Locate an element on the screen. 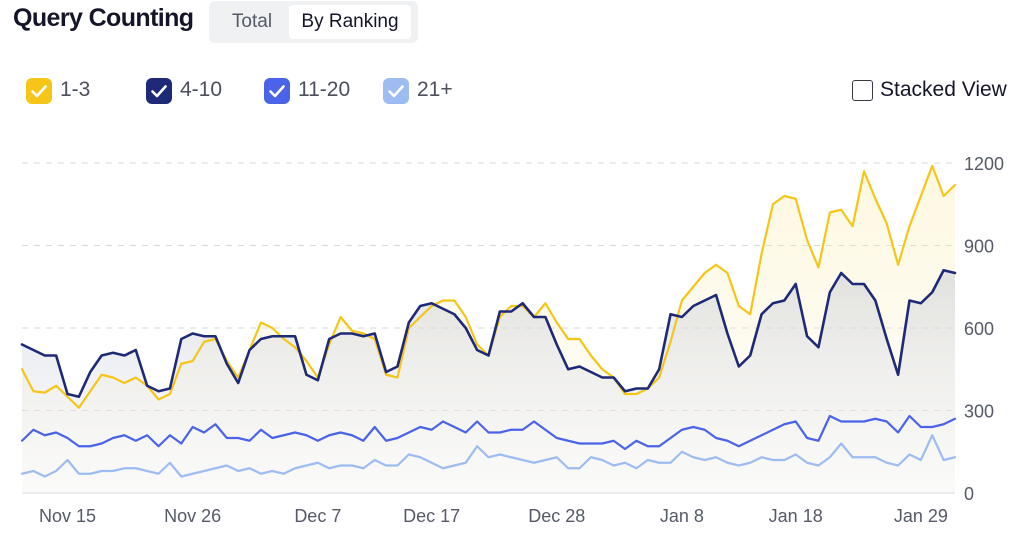 Image resolution: width=1024 pixels, height=554 pixels. x-tick-label: Nov 15 is located at coordinates (67, 516).